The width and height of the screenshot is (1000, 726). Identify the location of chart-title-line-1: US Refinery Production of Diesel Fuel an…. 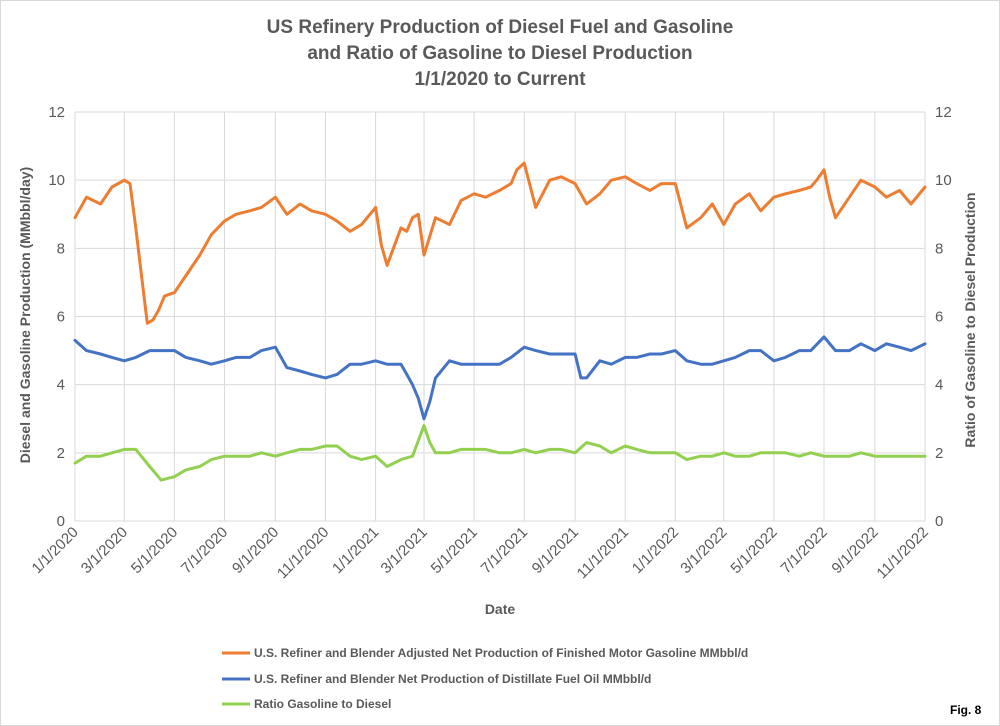
(500, 27).